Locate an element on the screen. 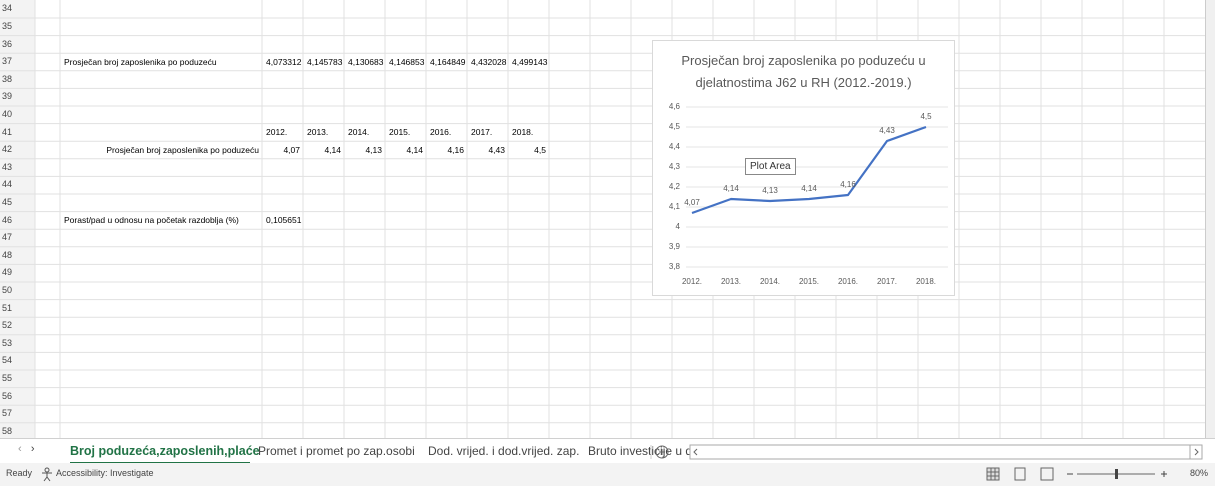 Image resolution: width=1215 pixels, height=486 pixels. y-tick-label: 4,3 is located at coordinates (675, 166).